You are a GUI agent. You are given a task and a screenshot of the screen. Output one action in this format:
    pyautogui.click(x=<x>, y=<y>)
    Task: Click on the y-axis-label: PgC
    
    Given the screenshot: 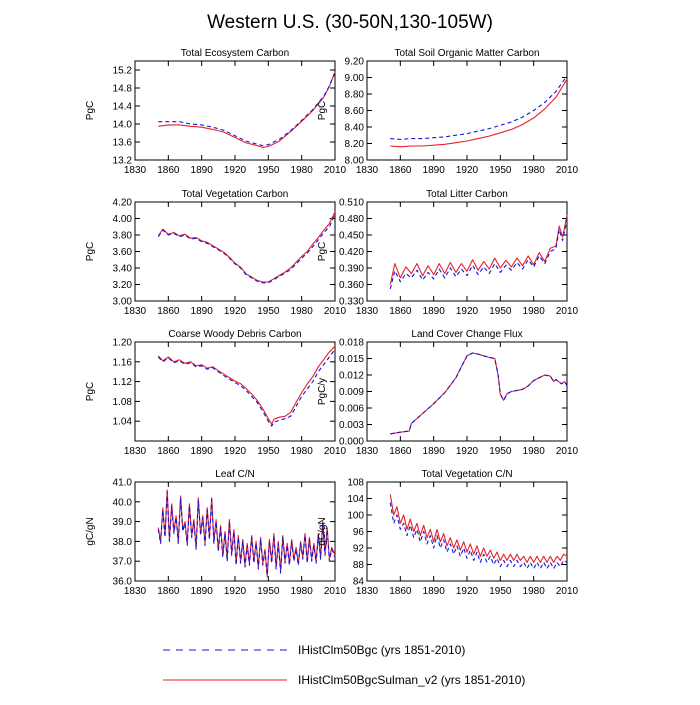 What is the action you would take?
    pyautogui.click(x=90, y=110)
    